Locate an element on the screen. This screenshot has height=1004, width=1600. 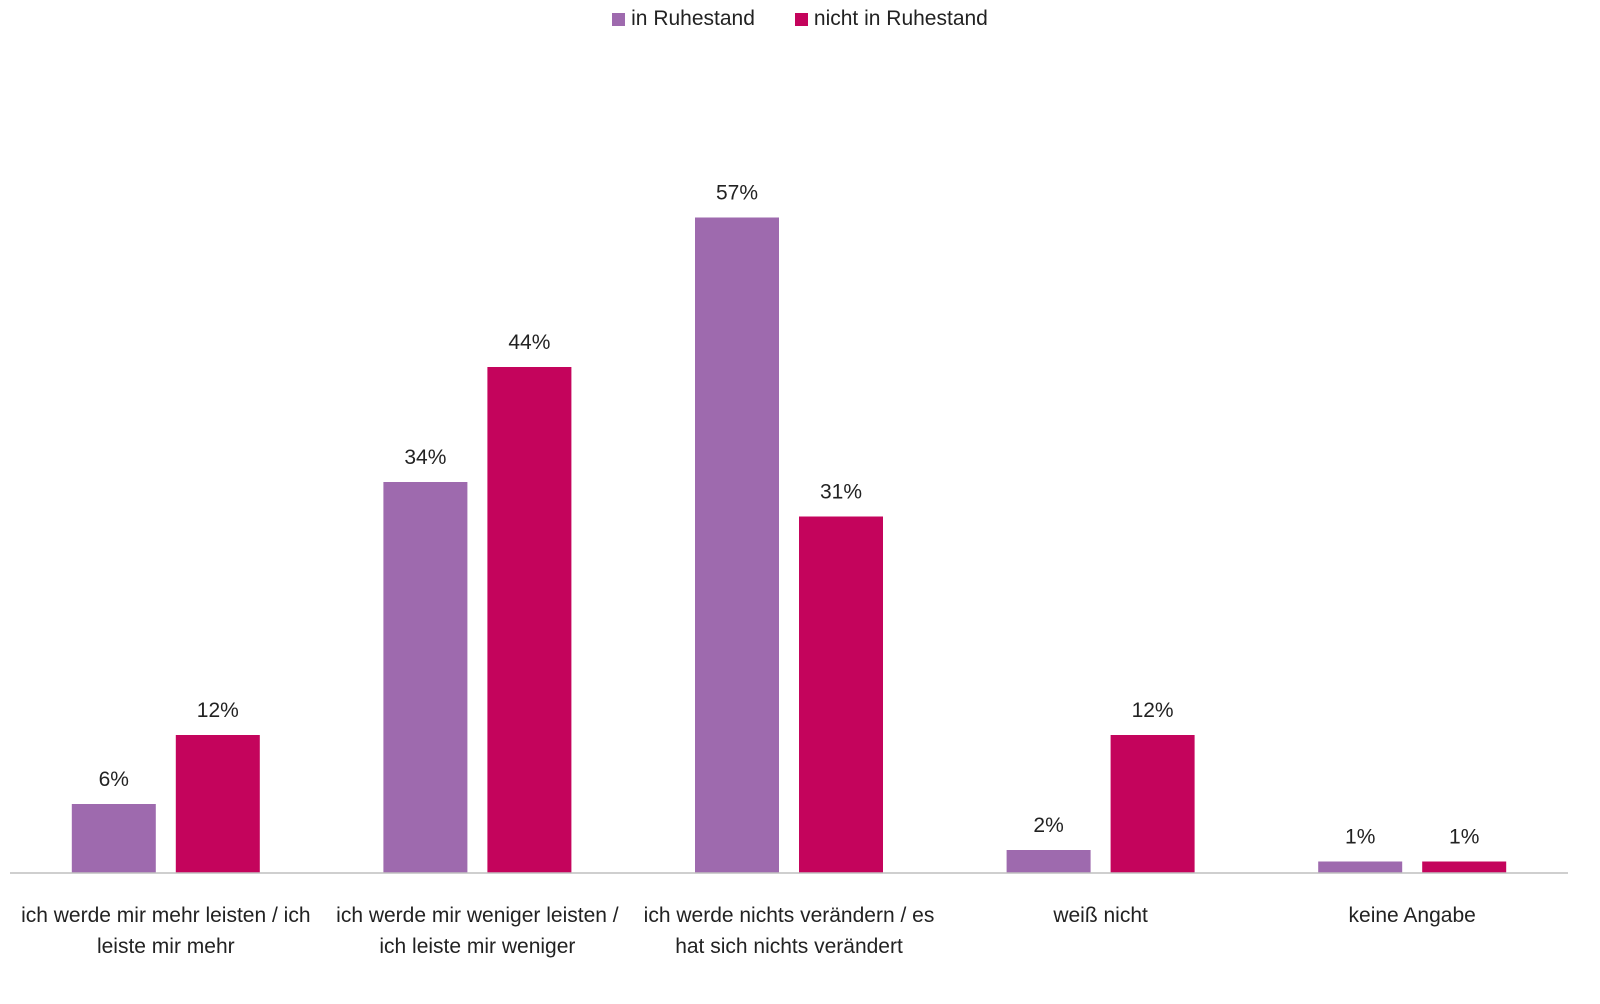
data-label-nicht-in-ruhestand-4: 1% is located at coordinates (1464, 837).